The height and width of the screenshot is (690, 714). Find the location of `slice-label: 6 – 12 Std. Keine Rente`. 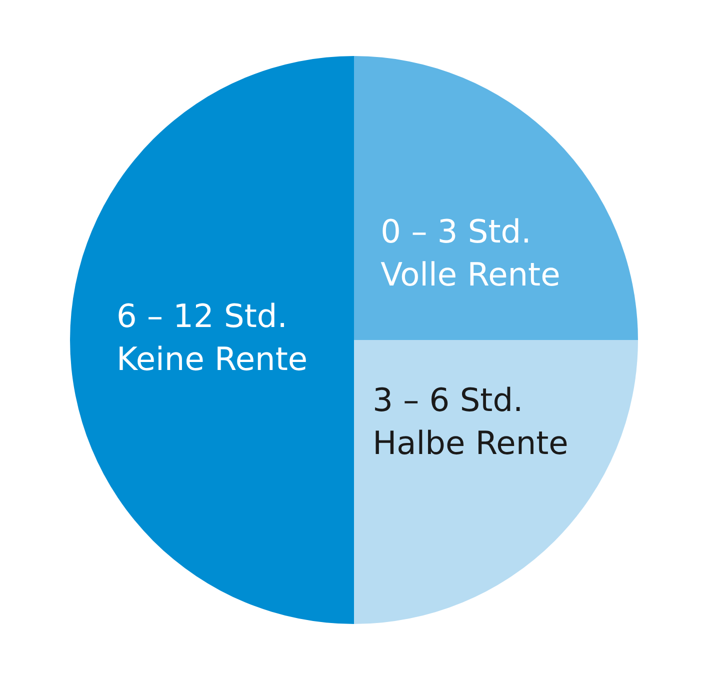

slice-label: 6 – 12 Std. Keine Rente is located at coordinates (212, 337).